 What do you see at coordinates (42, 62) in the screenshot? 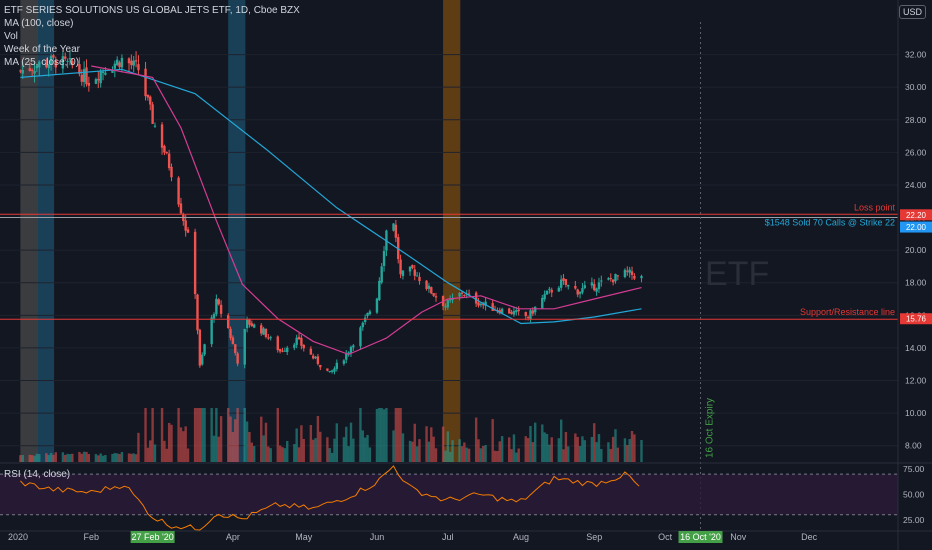
I see `indicator-ma25: MA (25, close, 0)` at bounding box center [42, 62].